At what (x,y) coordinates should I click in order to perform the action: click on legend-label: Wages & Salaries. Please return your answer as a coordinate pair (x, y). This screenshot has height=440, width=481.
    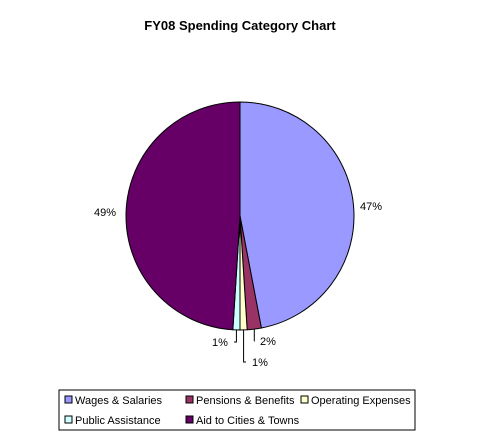
    Looking at the image, I should click on (119, 401).